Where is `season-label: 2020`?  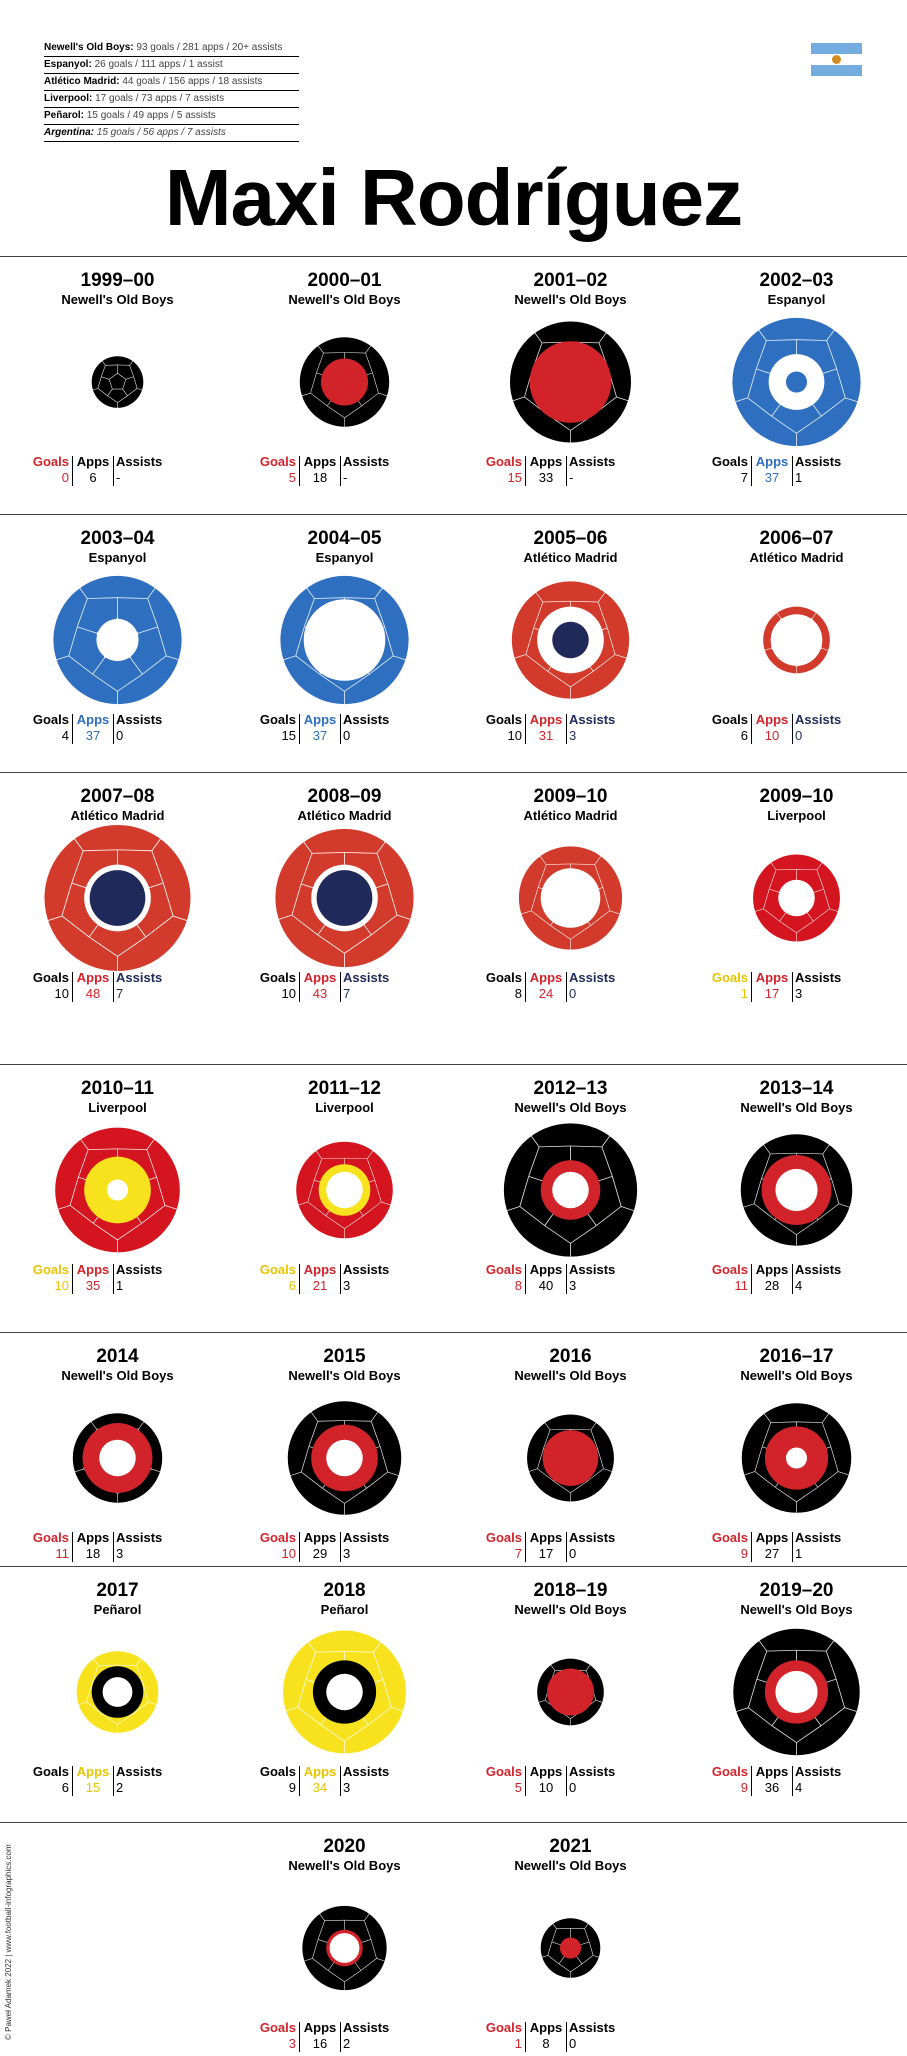
season-label: 2020 is located at coordinates (344, 1847).